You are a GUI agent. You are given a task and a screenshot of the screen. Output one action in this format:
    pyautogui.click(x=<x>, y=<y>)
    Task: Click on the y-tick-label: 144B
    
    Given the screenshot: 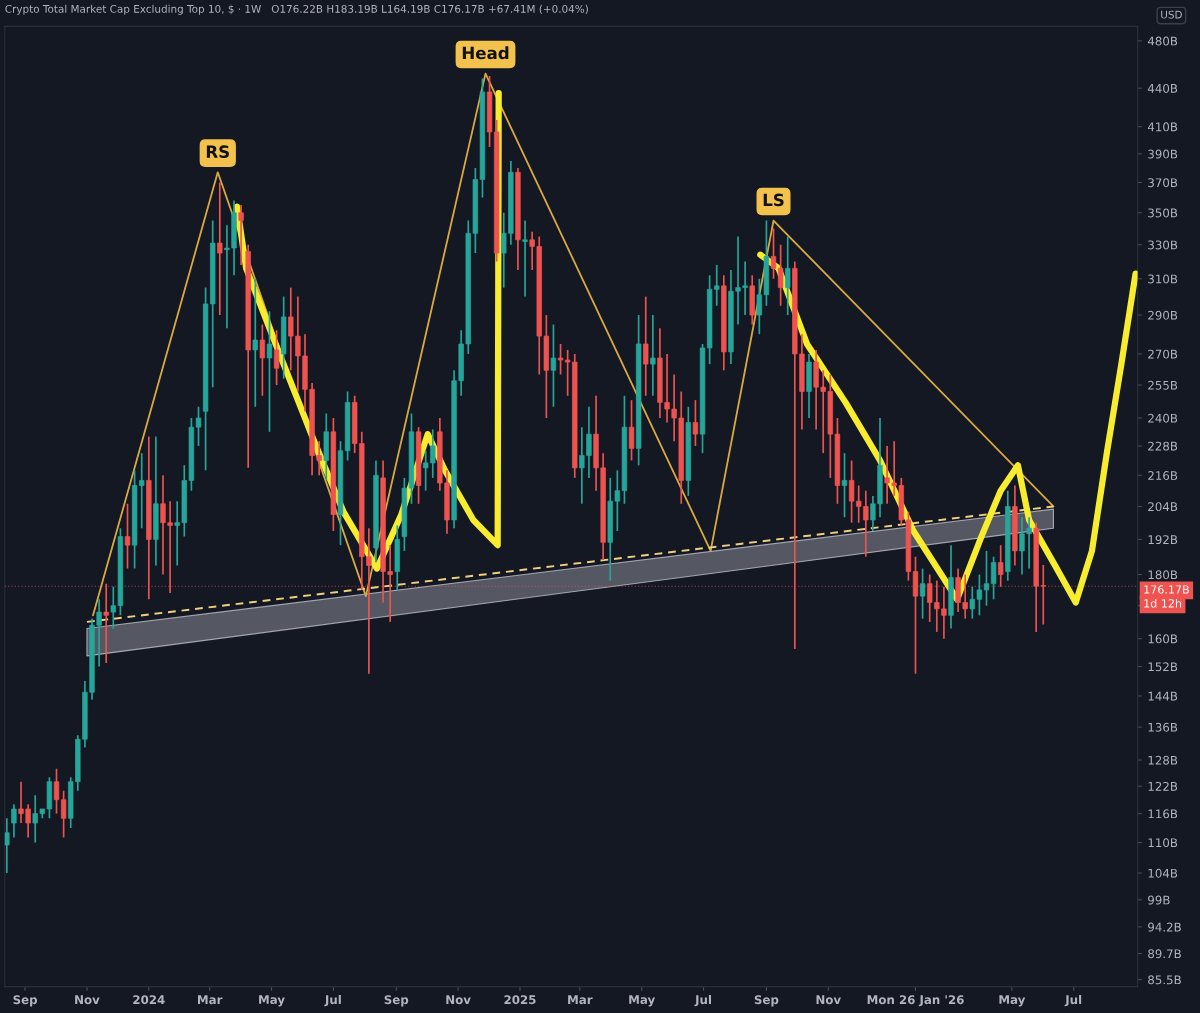 What is the action you would take?
    pyautogui.click(x=1163, y=696)
    